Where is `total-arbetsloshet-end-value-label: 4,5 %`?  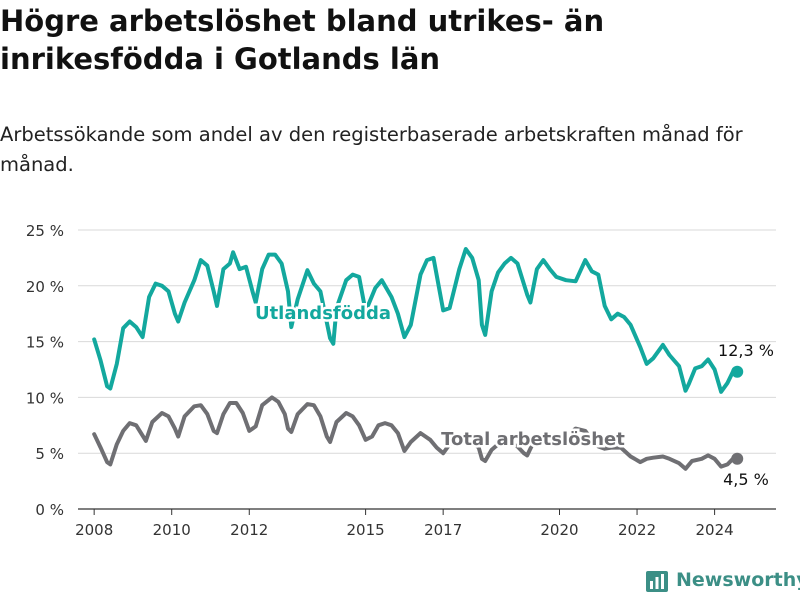
total-arbetsloshet-end-value-label: 4,5 % is located at coordinates (746, 479).